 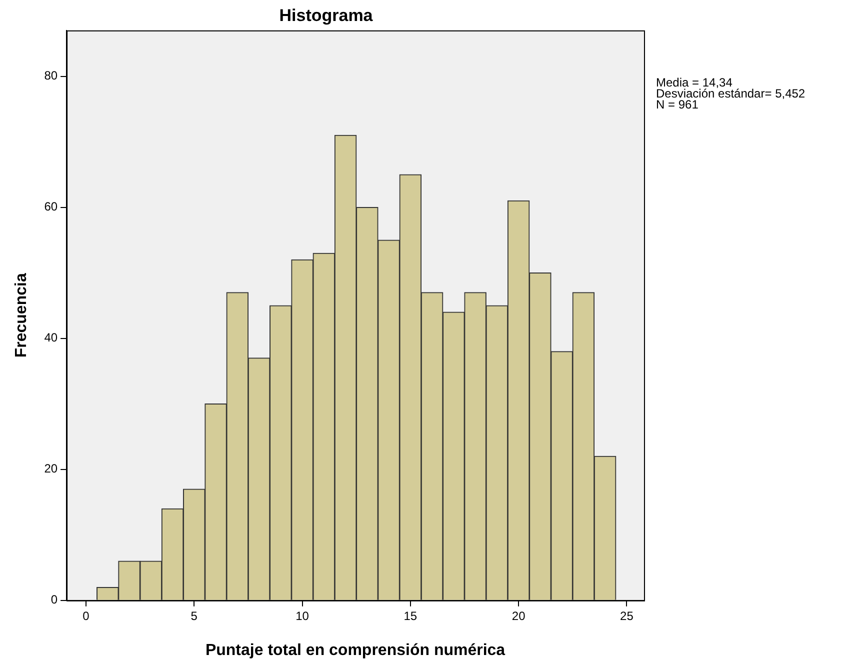 What do you see at coordinates (86, 615) in the screenshot?
I see `x-tick-label: 0` at bounding box center [86, 615].